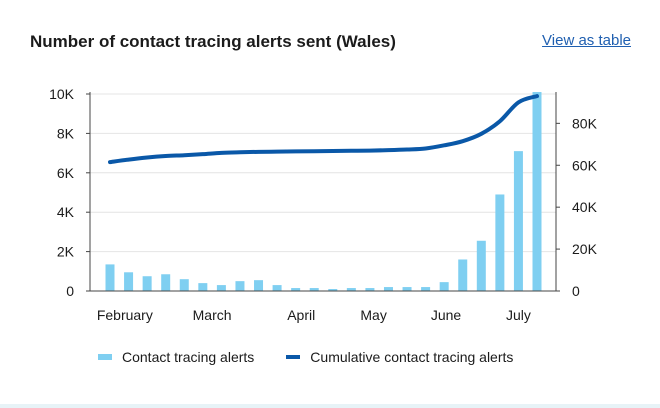  I want to click on legend-swatch-line, so click(293, 357).